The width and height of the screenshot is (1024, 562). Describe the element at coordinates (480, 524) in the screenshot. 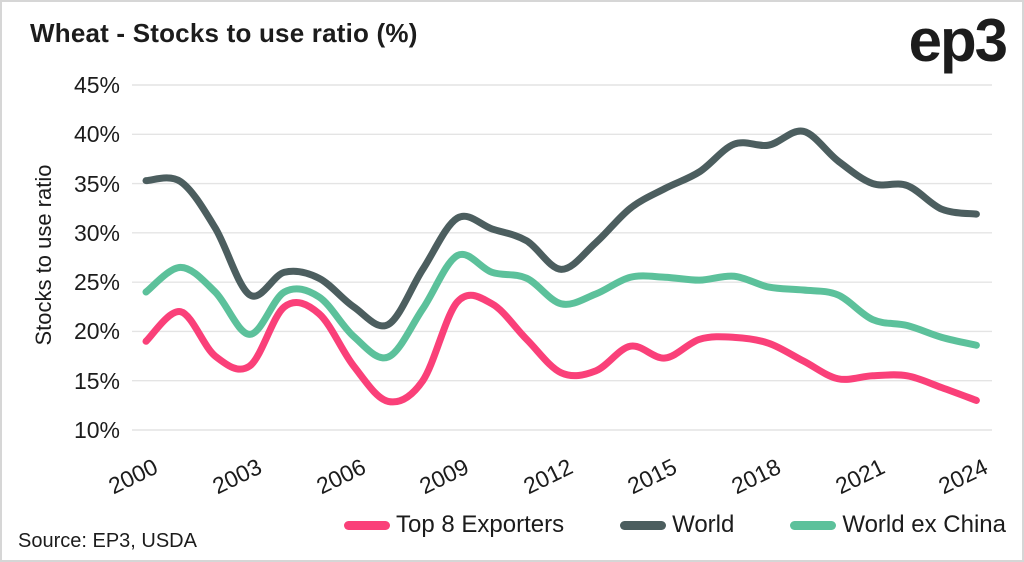

I see `legend-label: Top 8 Exporters` at that location.